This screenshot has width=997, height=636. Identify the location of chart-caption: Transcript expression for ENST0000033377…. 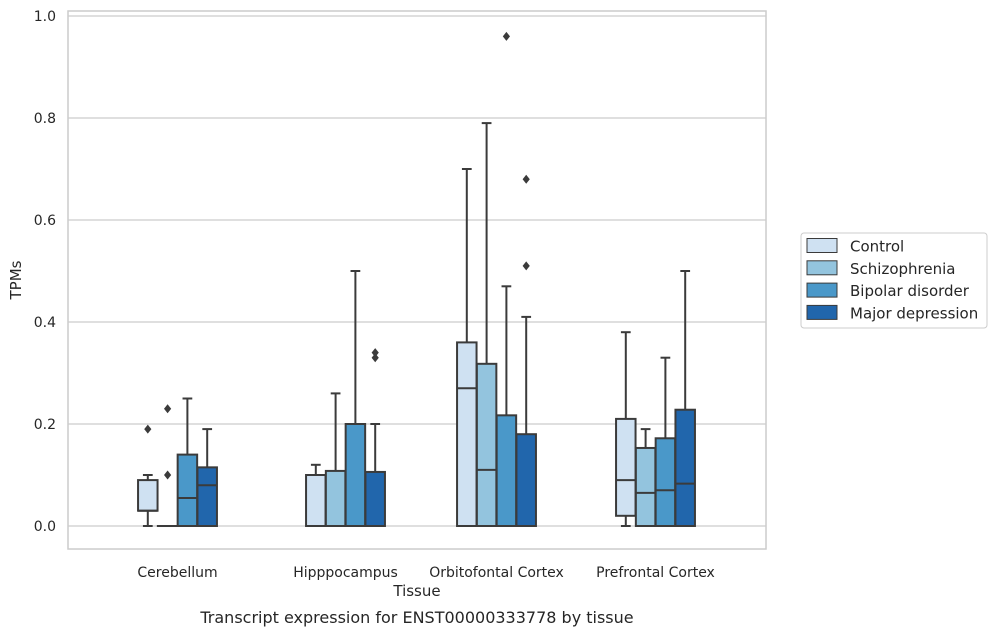
(416, 617).